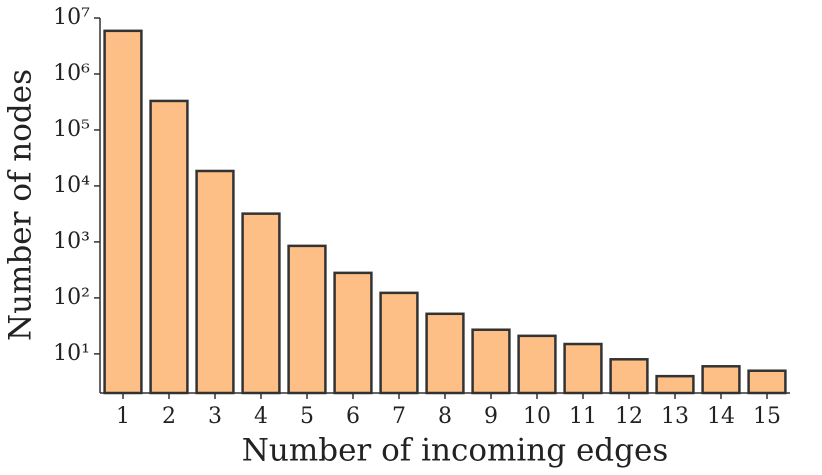 The height and width of the screenshot is (475, 822). What do you see at coordinates (169, 416) in the screenshot?
I see `x-tick-label: 2` at bounding box center [169, 416].